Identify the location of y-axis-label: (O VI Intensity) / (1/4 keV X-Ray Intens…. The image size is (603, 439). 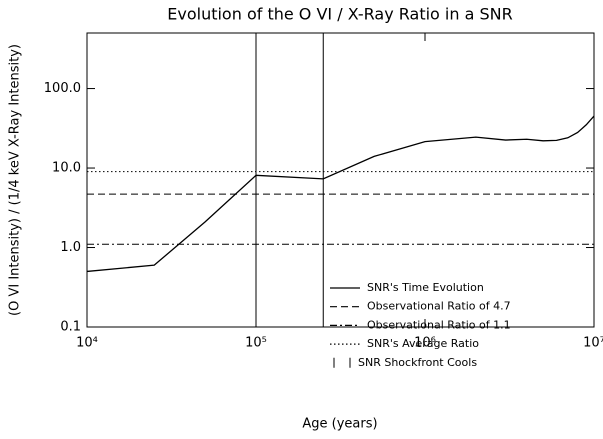
(15, 180).